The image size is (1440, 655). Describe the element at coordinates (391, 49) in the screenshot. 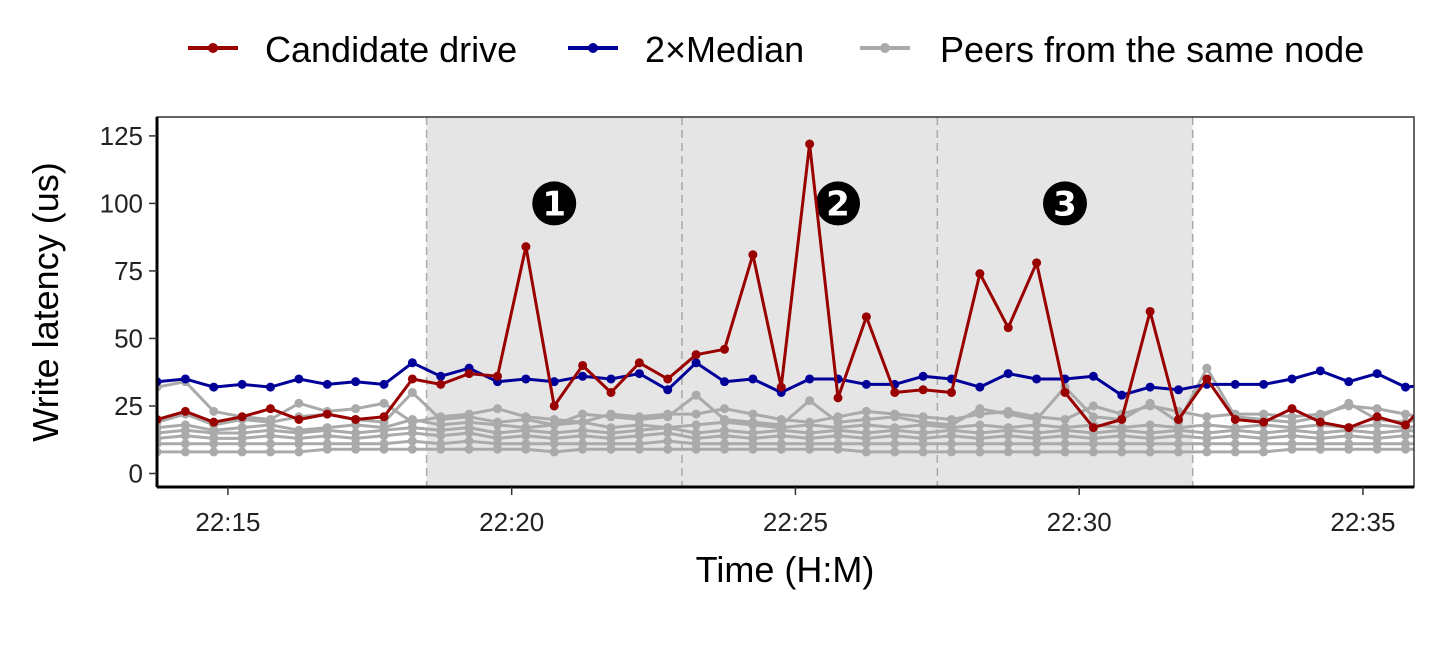

I see `legend-label-candidate-drive: Candidate drive` at that location.